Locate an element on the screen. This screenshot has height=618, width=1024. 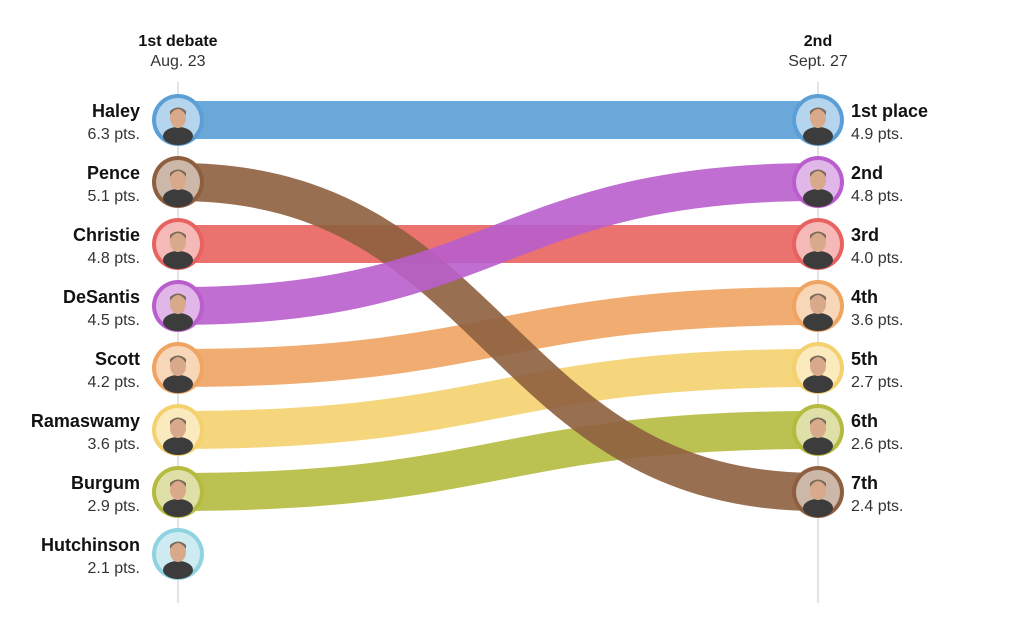
score-second-christie: 4.0 pts. is located at coordinates (877, 258).